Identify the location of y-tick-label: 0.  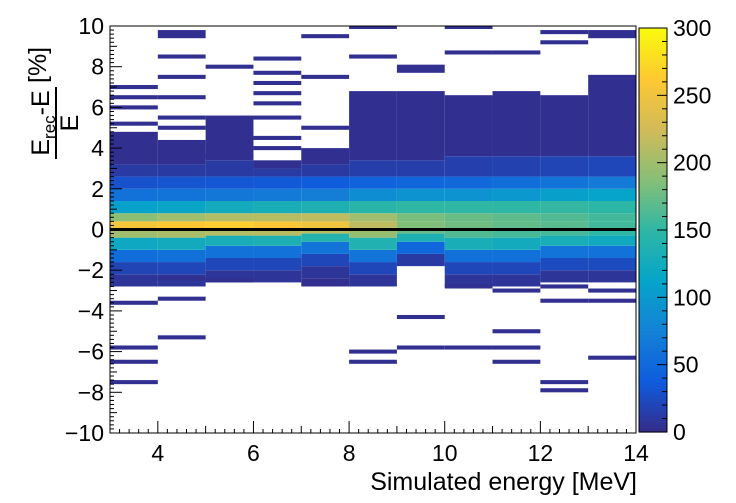
(97, 230).